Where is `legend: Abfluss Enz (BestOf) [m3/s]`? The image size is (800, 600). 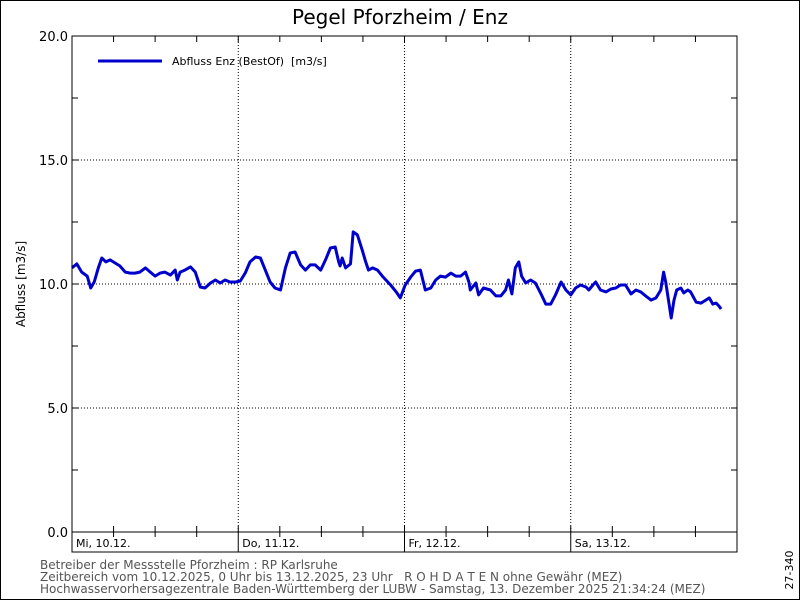 legend: Abfluss Enz (BestOf) [m3/s] is located at coordinates (212, 61).